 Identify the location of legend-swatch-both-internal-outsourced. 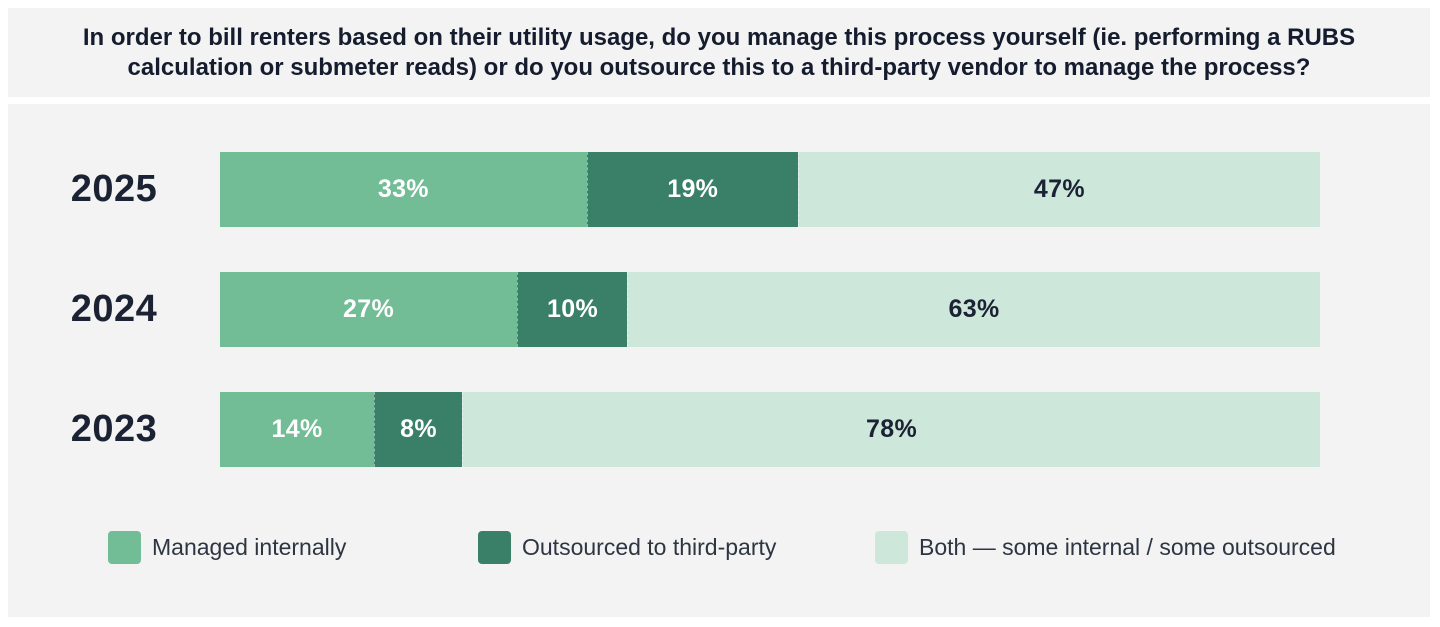
(891, 547).